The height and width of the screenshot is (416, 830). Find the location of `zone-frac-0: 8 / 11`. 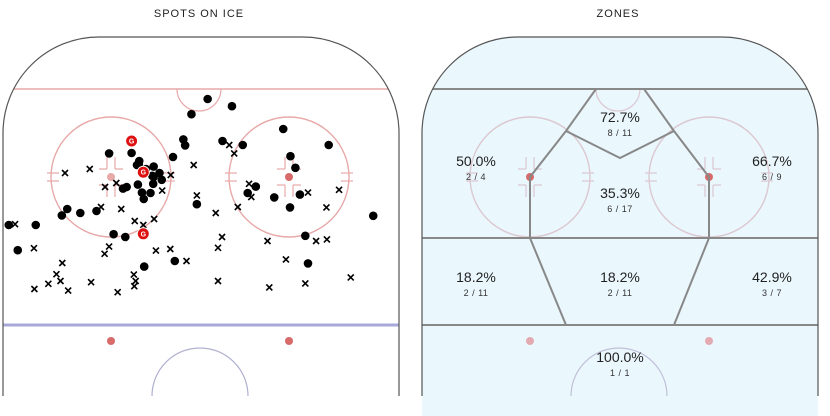

zone-frac-0: 8 / 11 is located at coordinates (620, 133).